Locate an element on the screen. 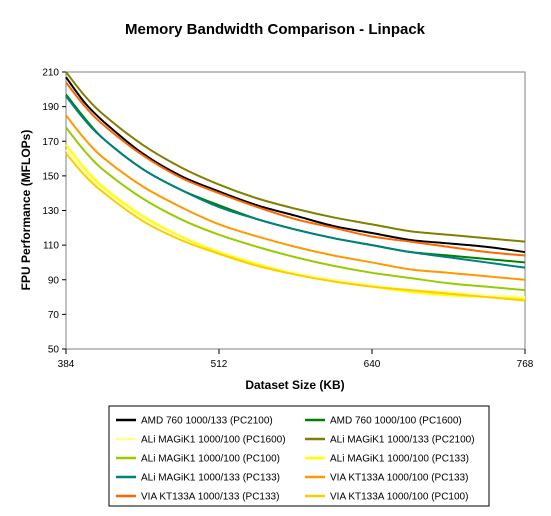 The height and width of the screenshot is (516, 551). chart-title: Memory Bandwidth Comparison - Linpack is located at coordinates (275, 29).